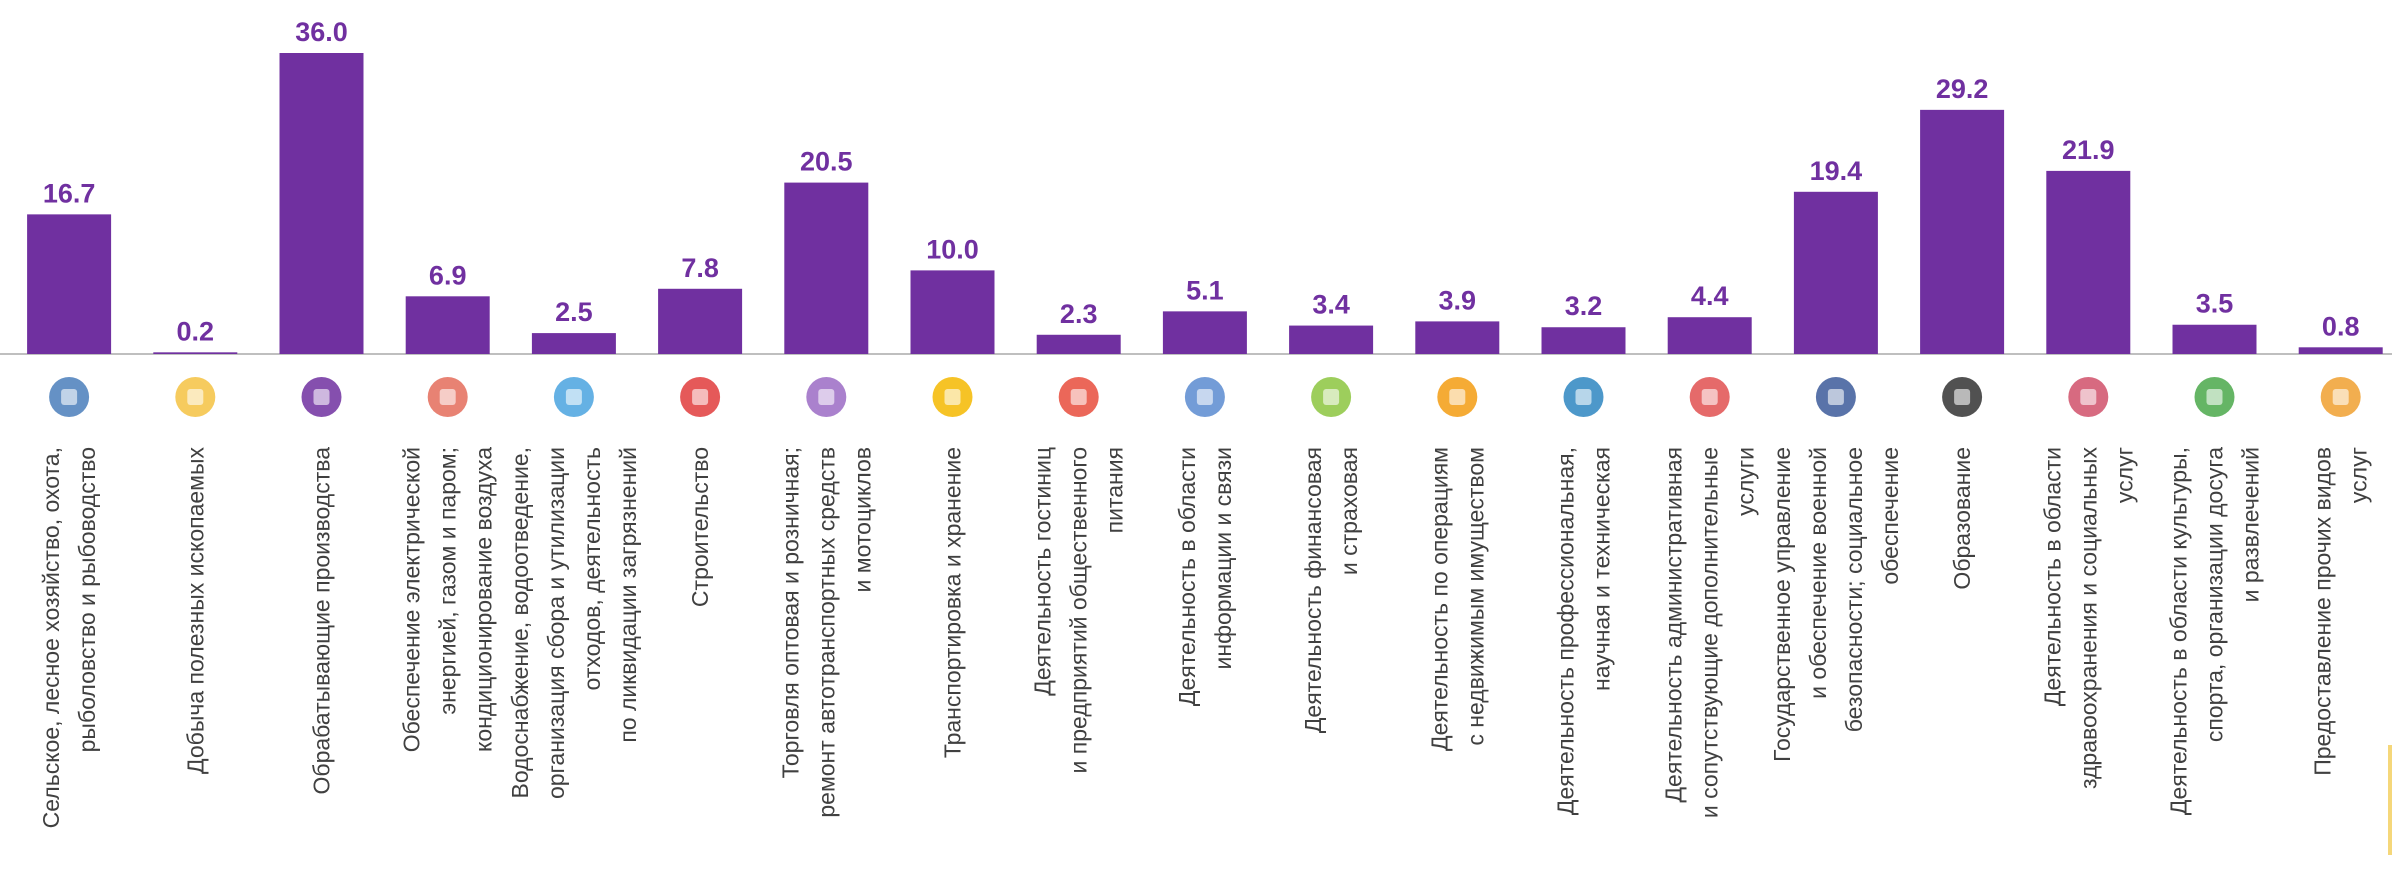 The height and width of the screenshot is (893, 2392). I want to click on value-label: 6.9, so click(448, 275).